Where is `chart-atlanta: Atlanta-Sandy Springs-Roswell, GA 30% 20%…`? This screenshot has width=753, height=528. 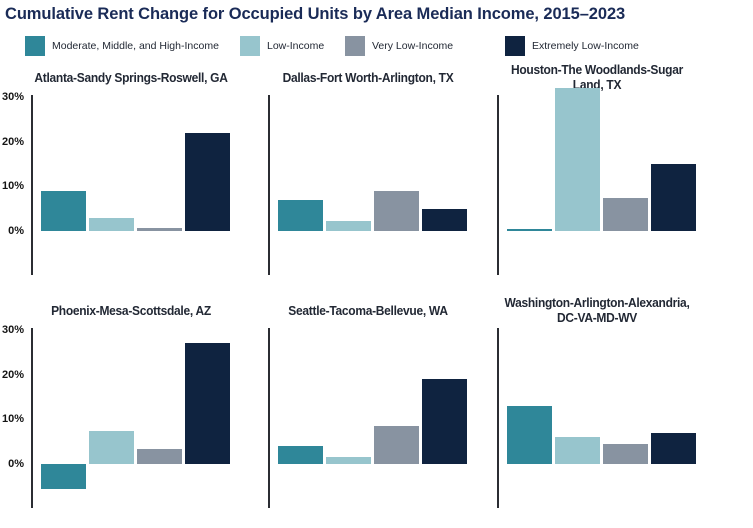
chart-atlanta: Atlanta-Sandy Springs-Roswell, GA 30% 20%… is located at coordinates (117, 169).